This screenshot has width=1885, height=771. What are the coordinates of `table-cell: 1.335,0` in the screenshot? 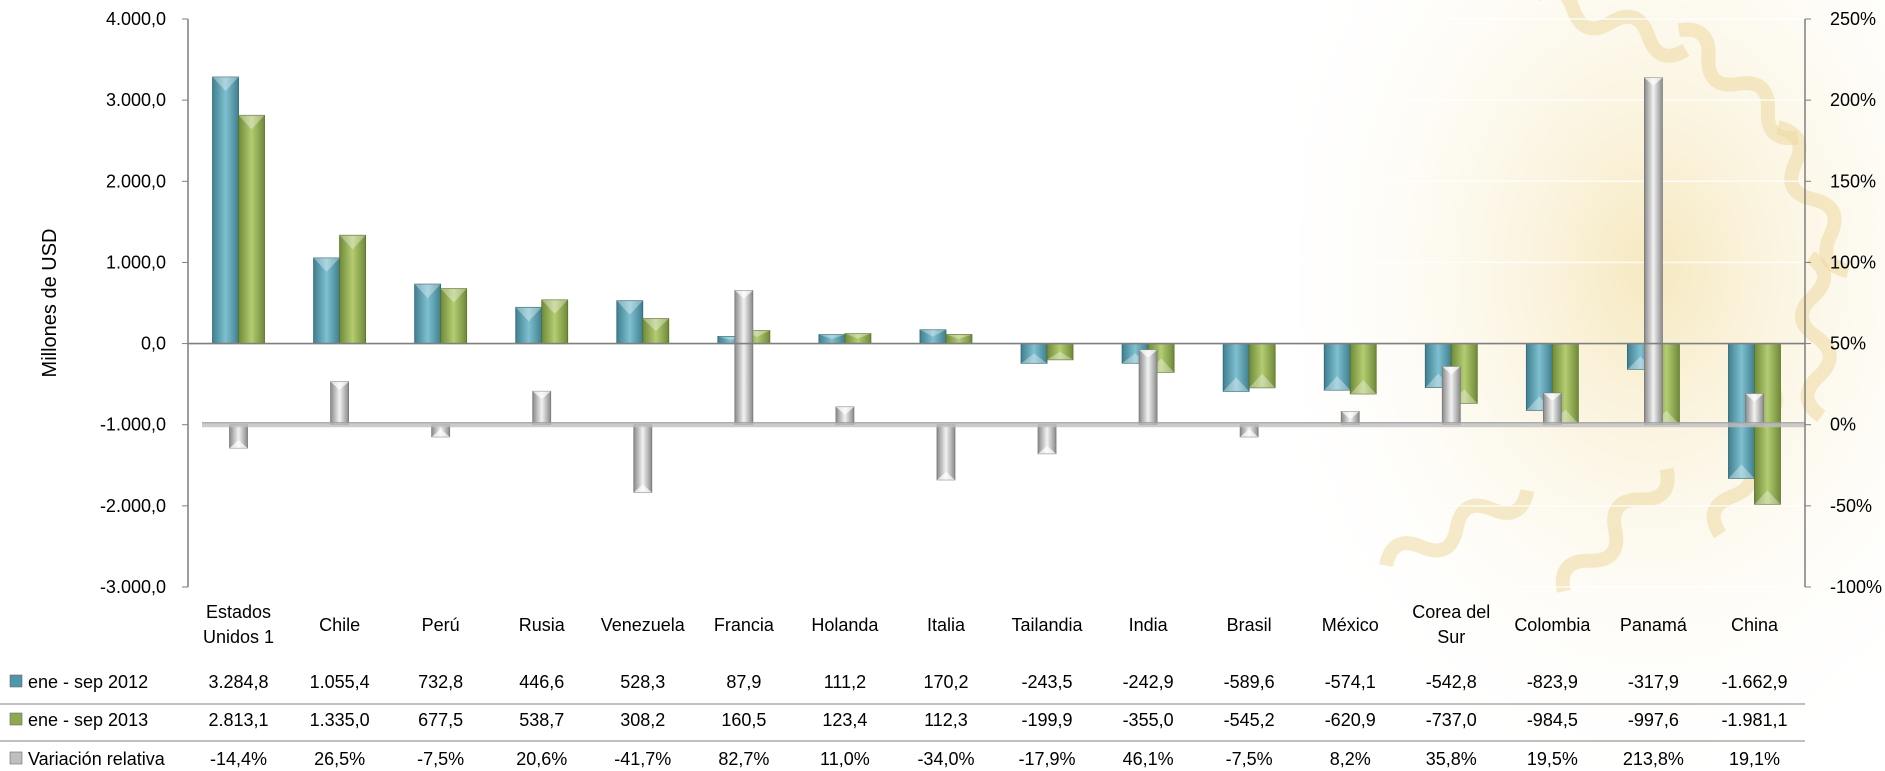 It's located at (340, 720).